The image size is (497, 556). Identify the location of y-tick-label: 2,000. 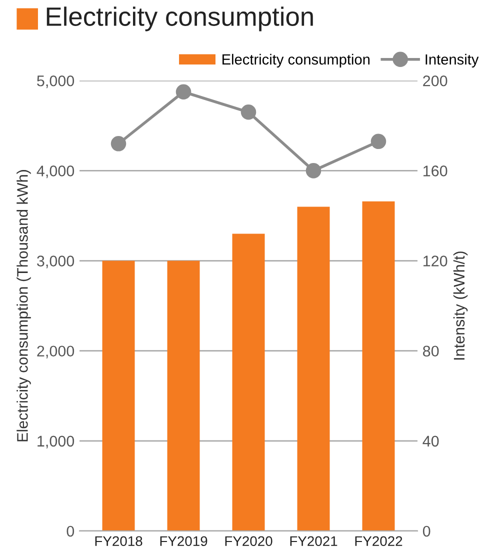
(55, 352).